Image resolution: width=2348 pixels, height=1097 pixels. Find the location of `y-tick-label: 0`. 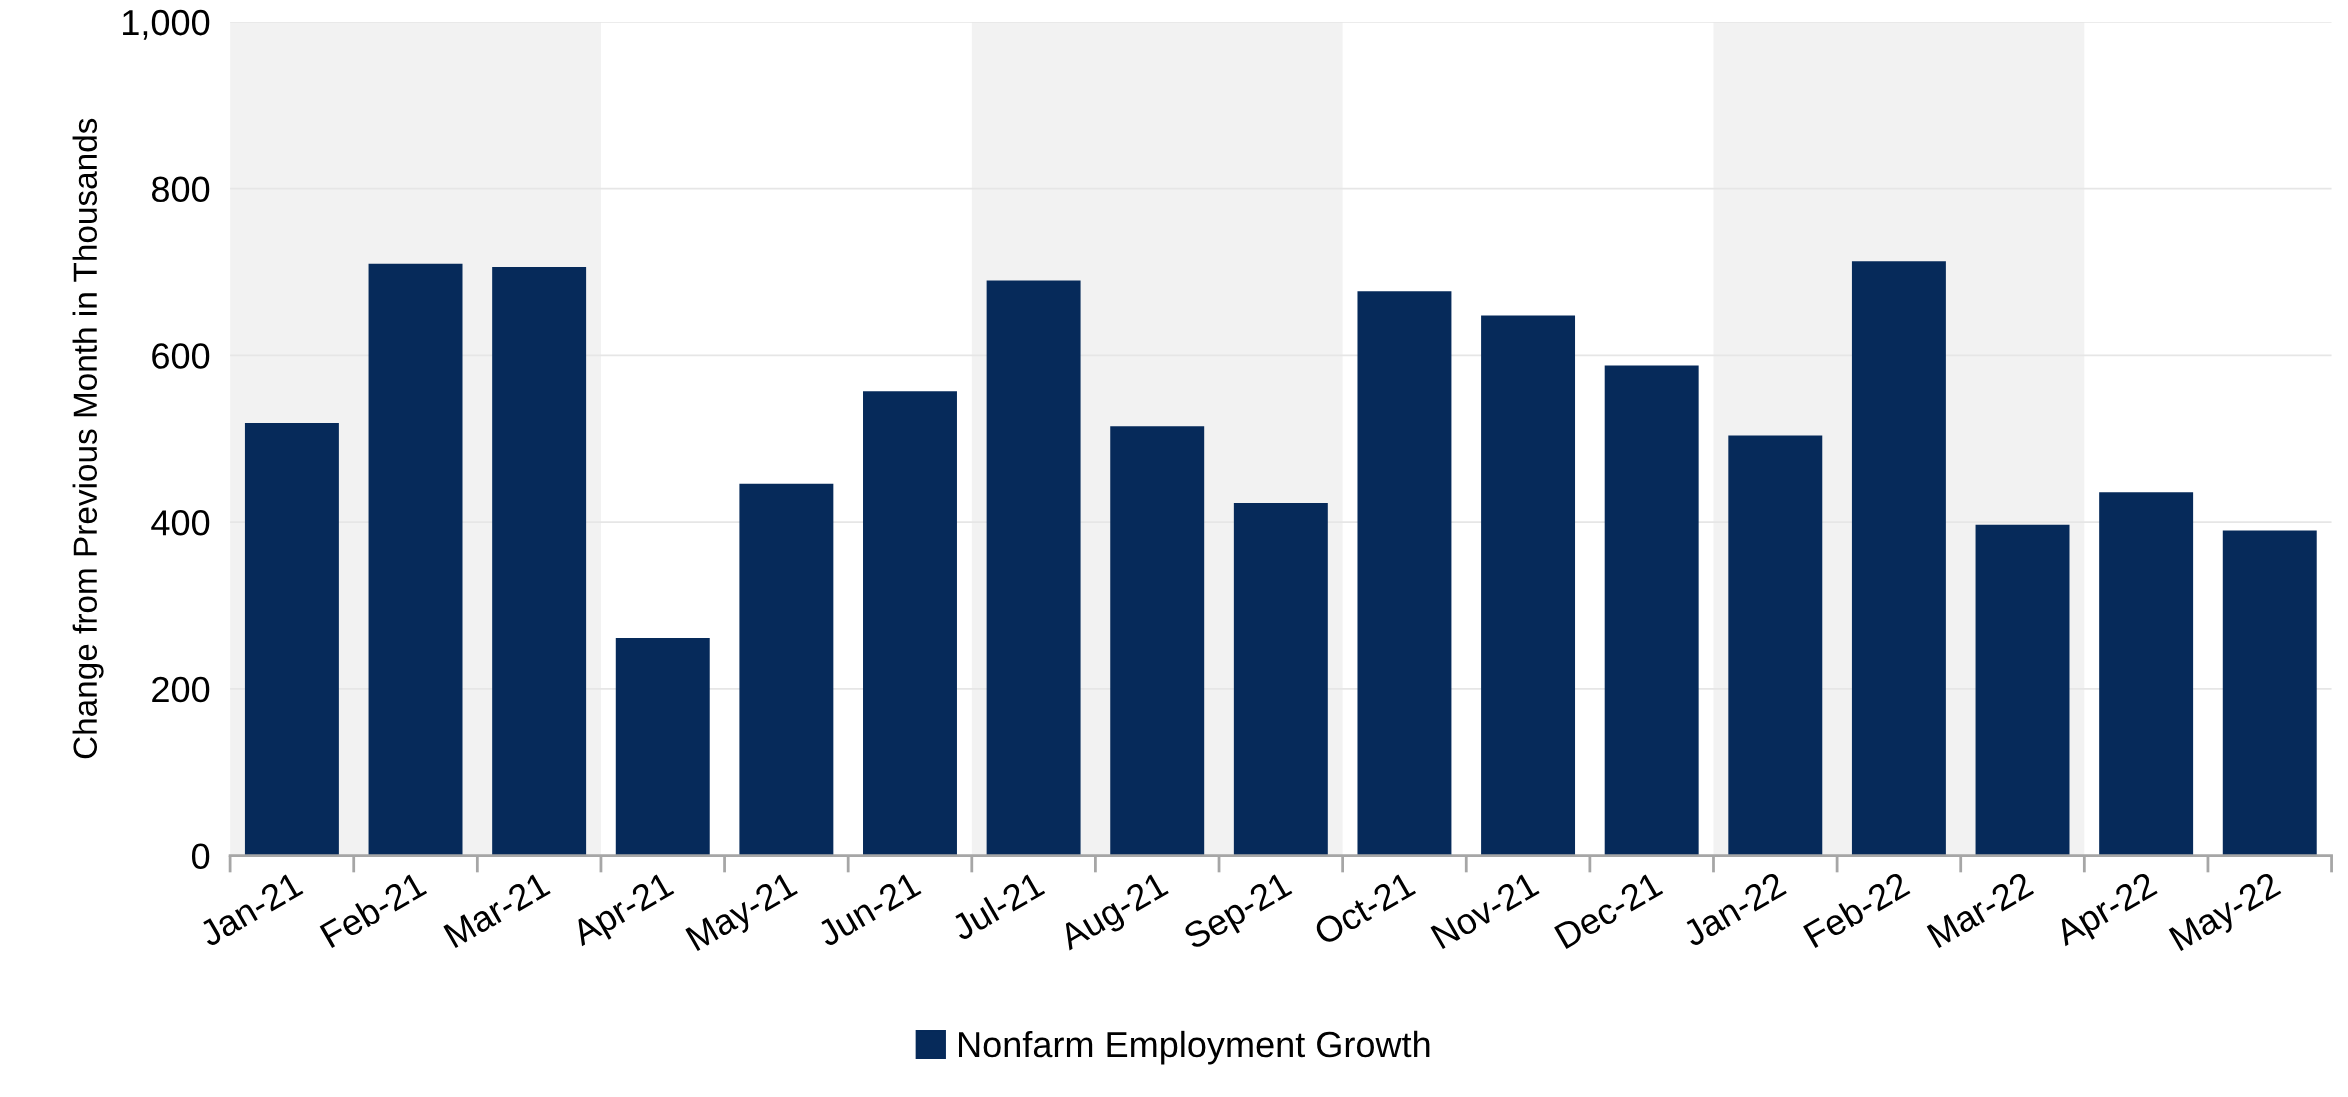

y-tick-label: 0 is located at coordinates (200, 856).